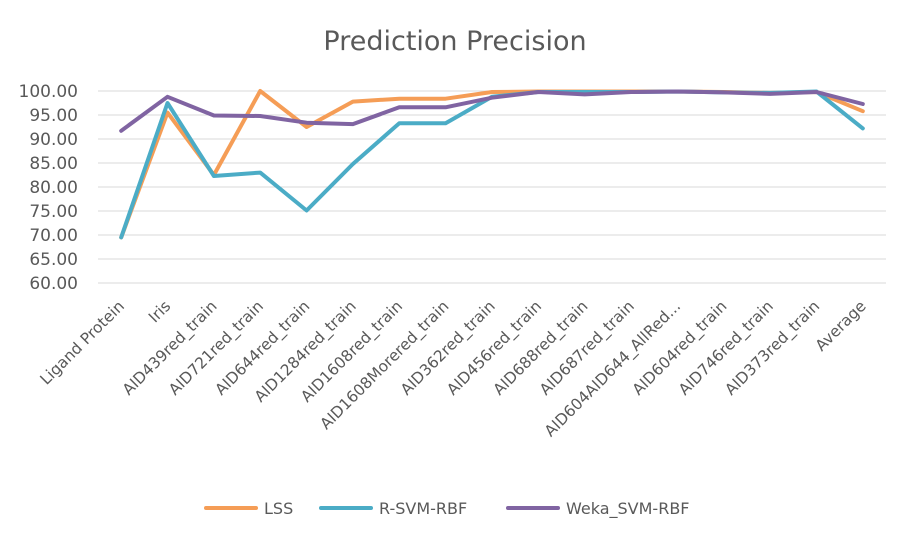  I want to click on y-tick-label: 75.00, so click(53, 212).